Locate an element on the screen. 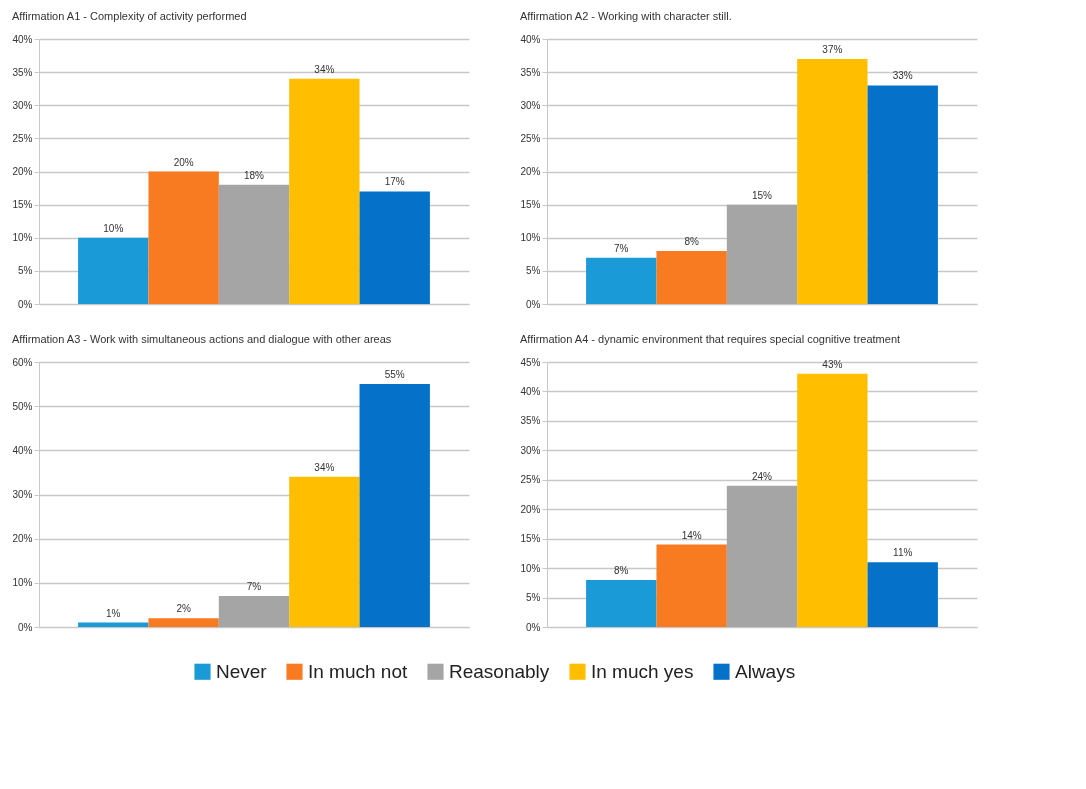 The width and height of the screenshot is (1086, 789). data-label: 10% is located at coordinates (113, 228).